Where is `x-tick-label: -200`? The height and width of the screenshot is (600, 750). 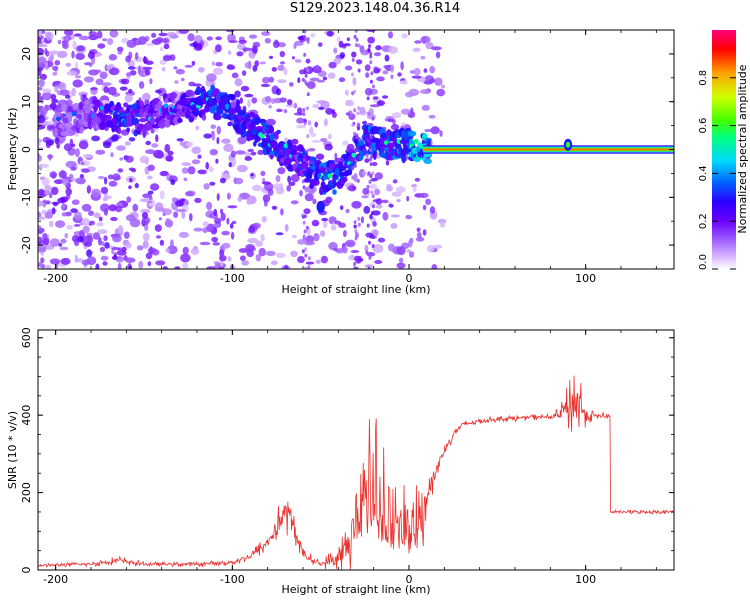
x-tick-label: -200 is located at coordinates (55, 278).